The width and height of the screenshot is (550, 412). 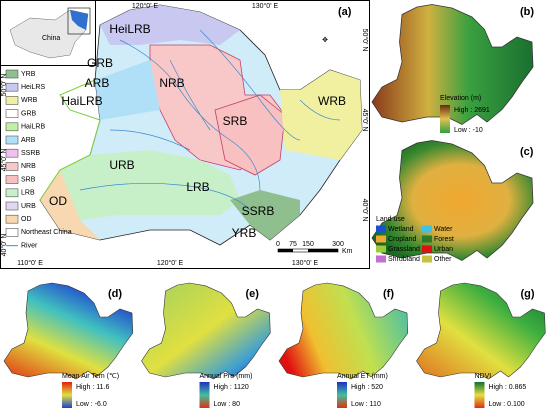 I want to click on wrb, so click(x=321, y=115).